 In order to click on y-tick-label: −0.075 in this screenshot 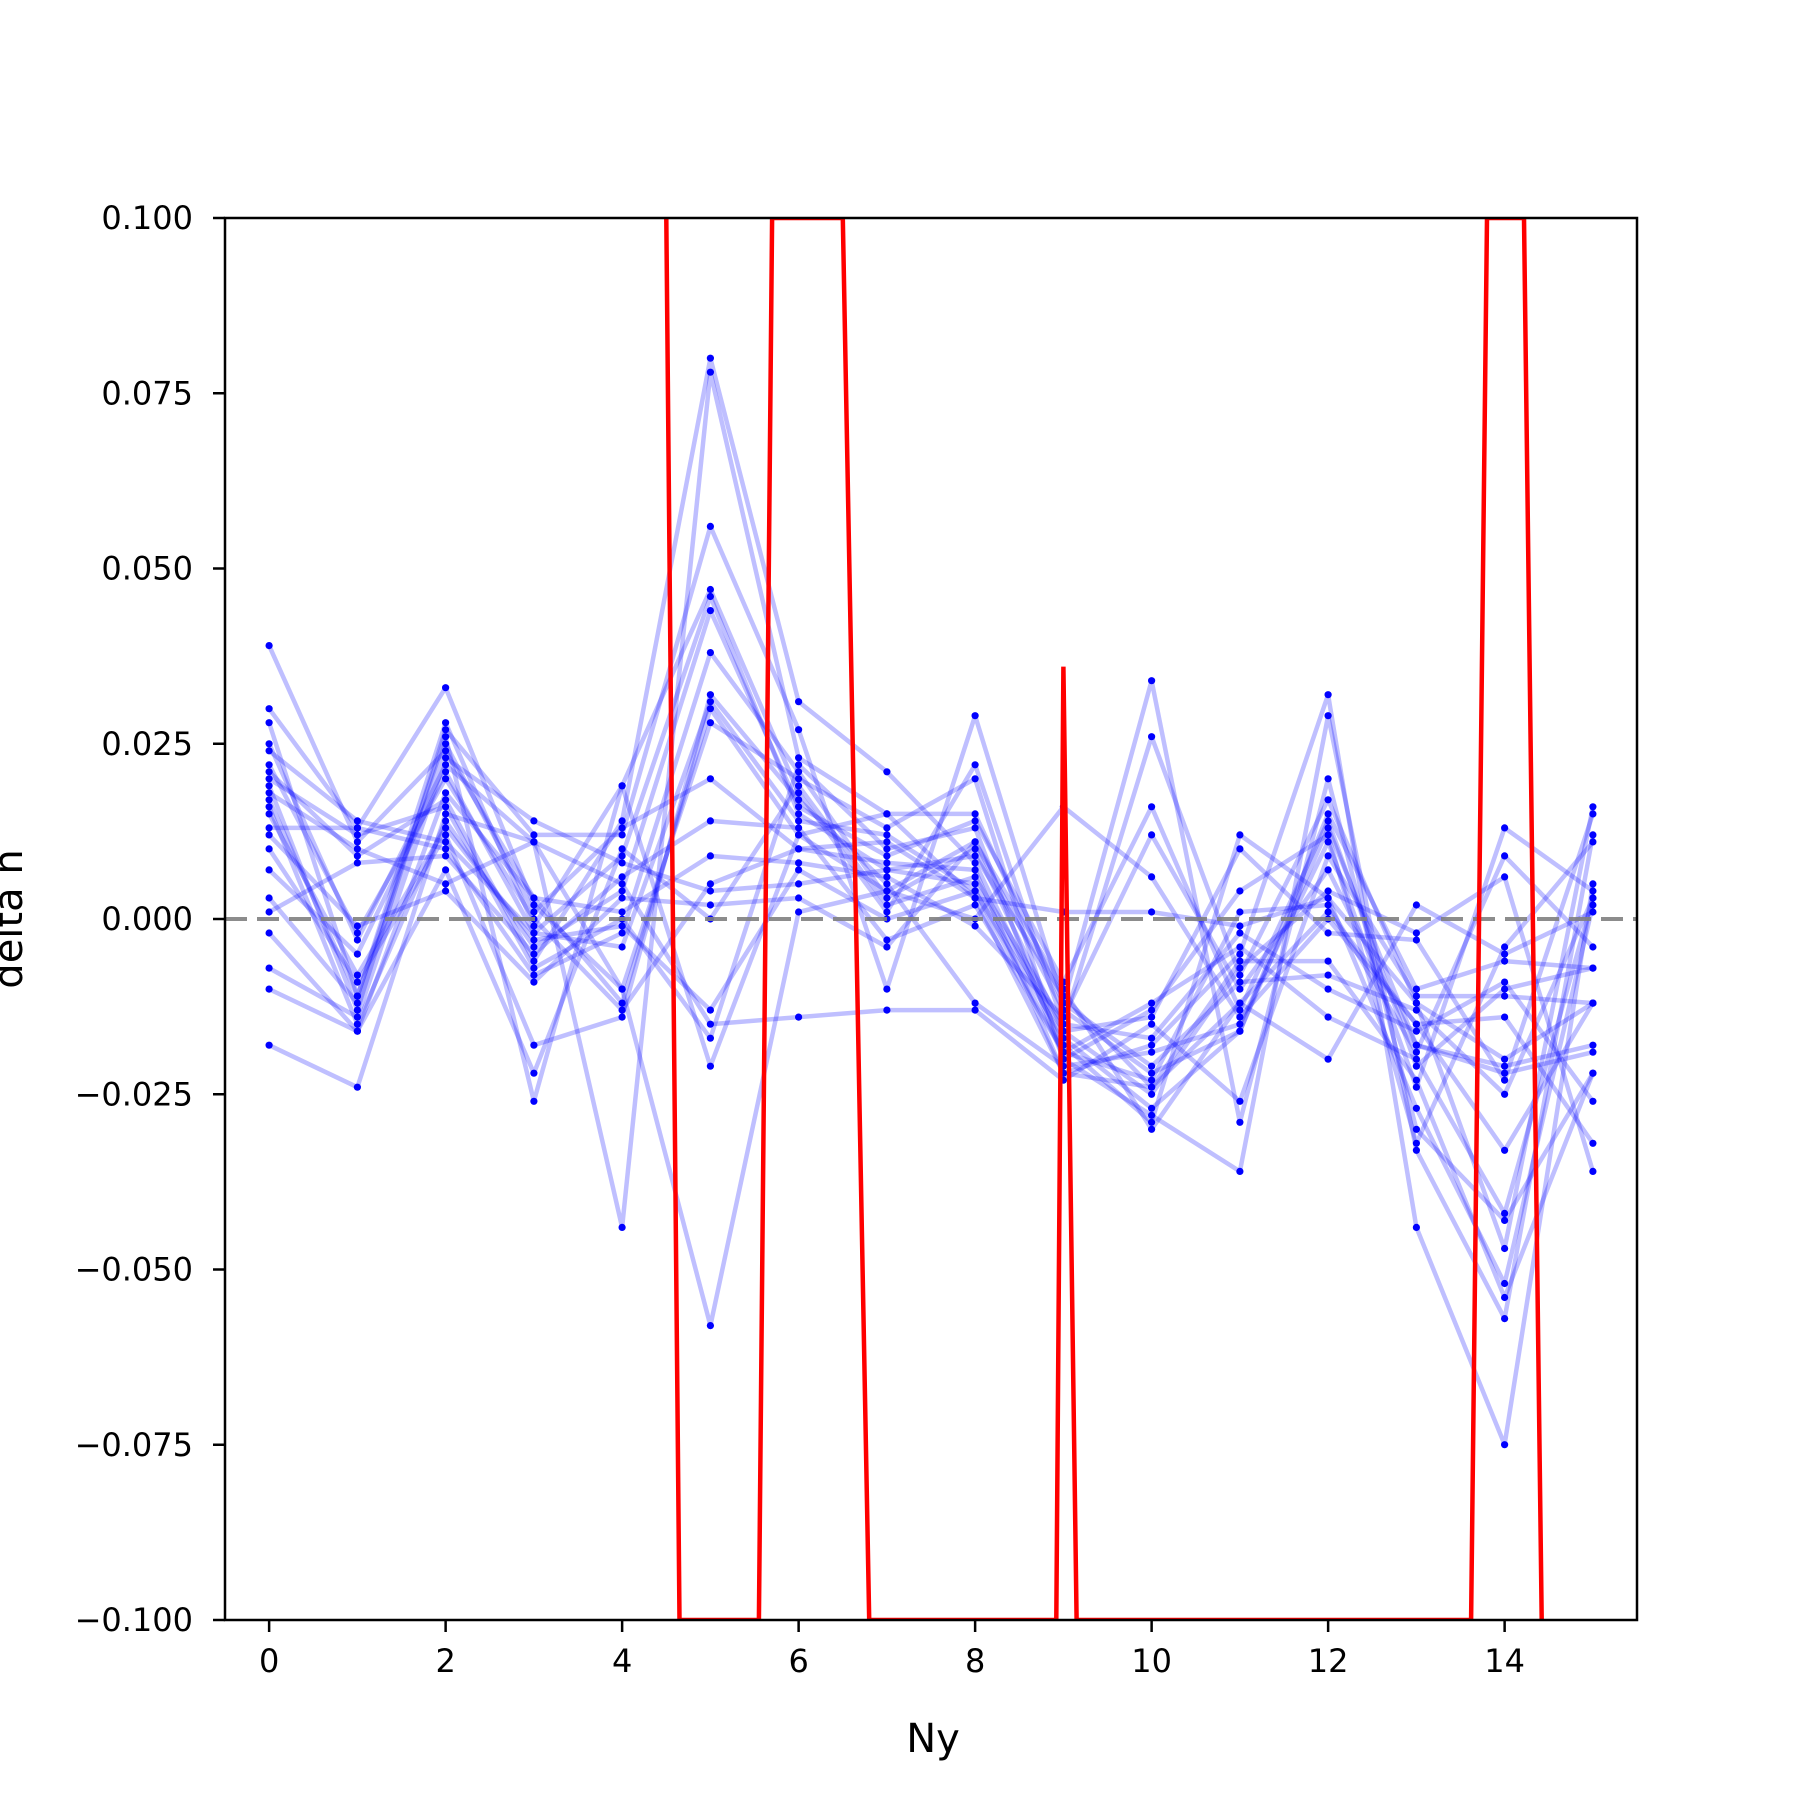, I will do `click(134, 1445)`.